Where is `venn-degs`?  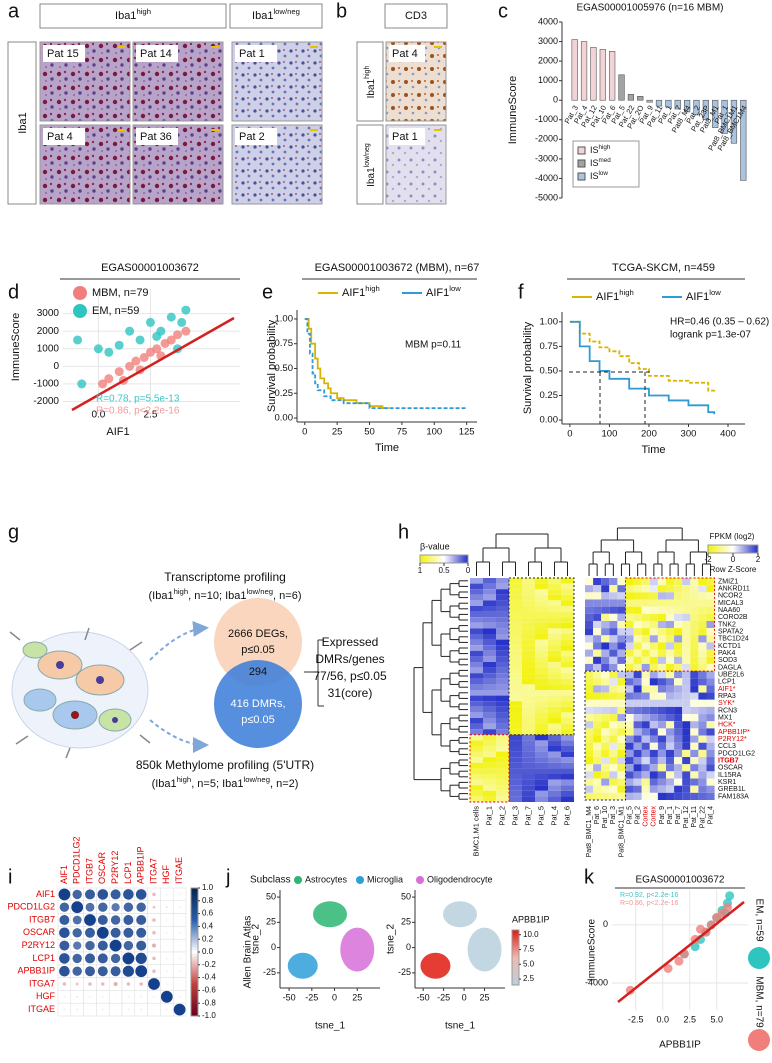 venn-degs is located at coordinates (258, 642).